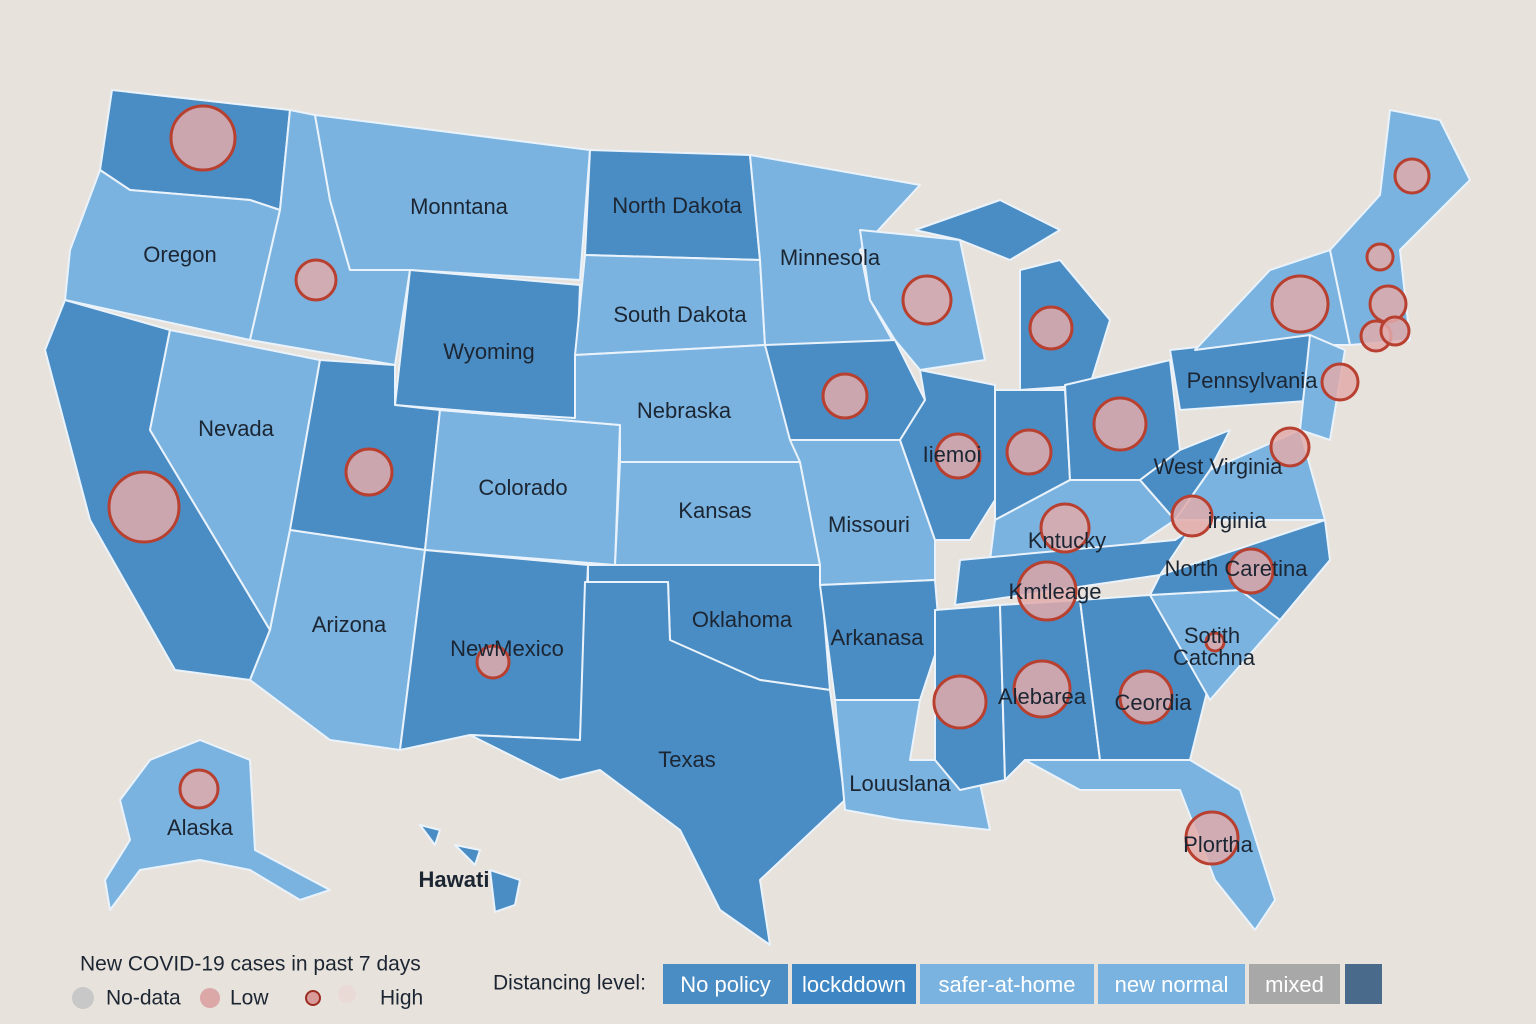 The width and height of the screenshot is (1536, 1024). I want to click on legend-box-label: new normal, so click(1172, 984).